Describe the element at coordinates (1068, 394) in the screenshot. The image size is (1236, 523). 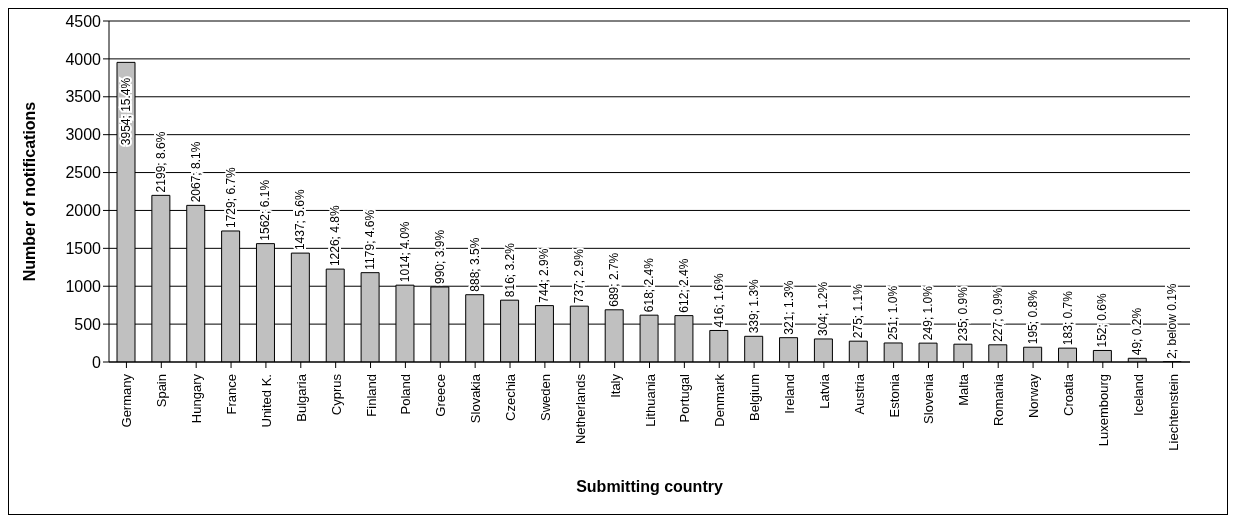
I see `x-tick-label: Croatia` at that location.